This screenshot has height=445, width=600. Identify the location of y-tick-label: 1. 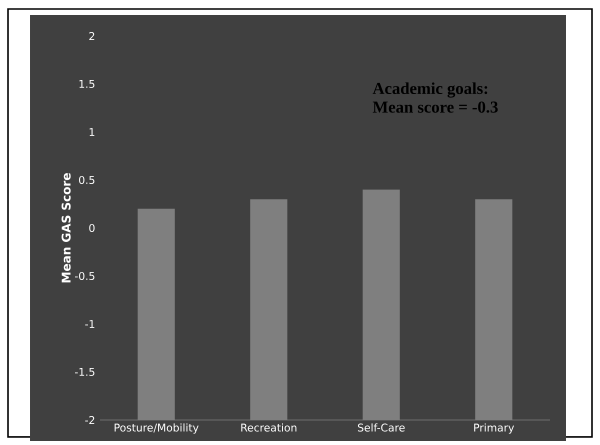
(92, 132).